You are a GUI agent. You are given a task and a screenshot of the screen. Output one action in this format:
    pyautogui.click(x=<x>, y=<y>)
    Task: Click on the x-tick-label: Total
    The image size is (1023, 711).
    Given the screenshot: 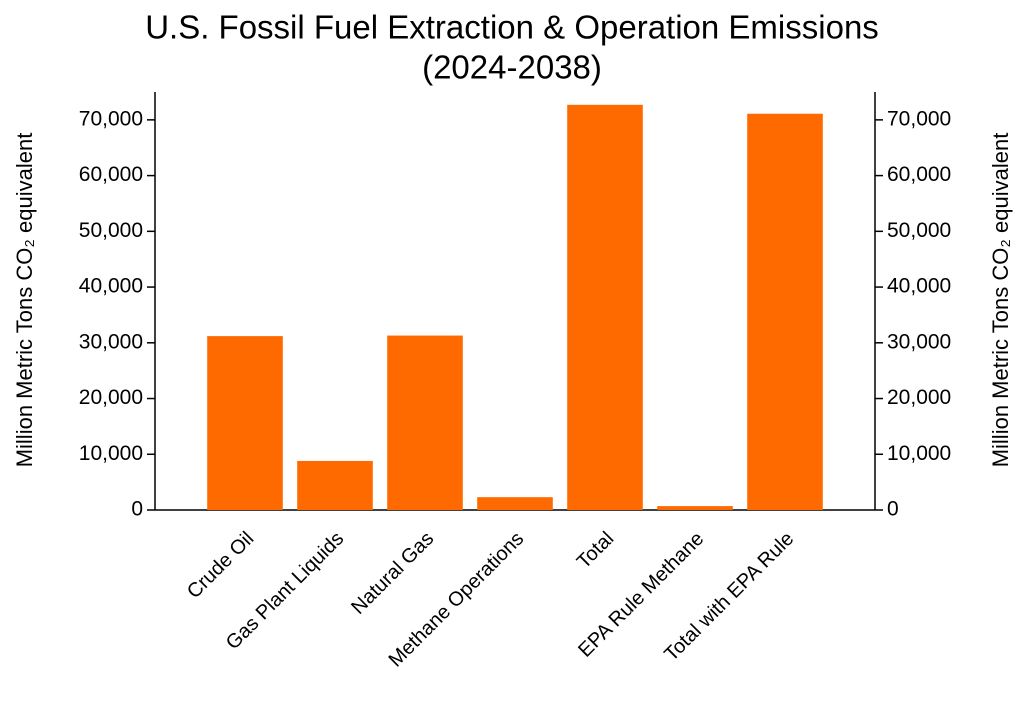 What is the action you would take?
    pyautogui.click(x=595, y=550)
    